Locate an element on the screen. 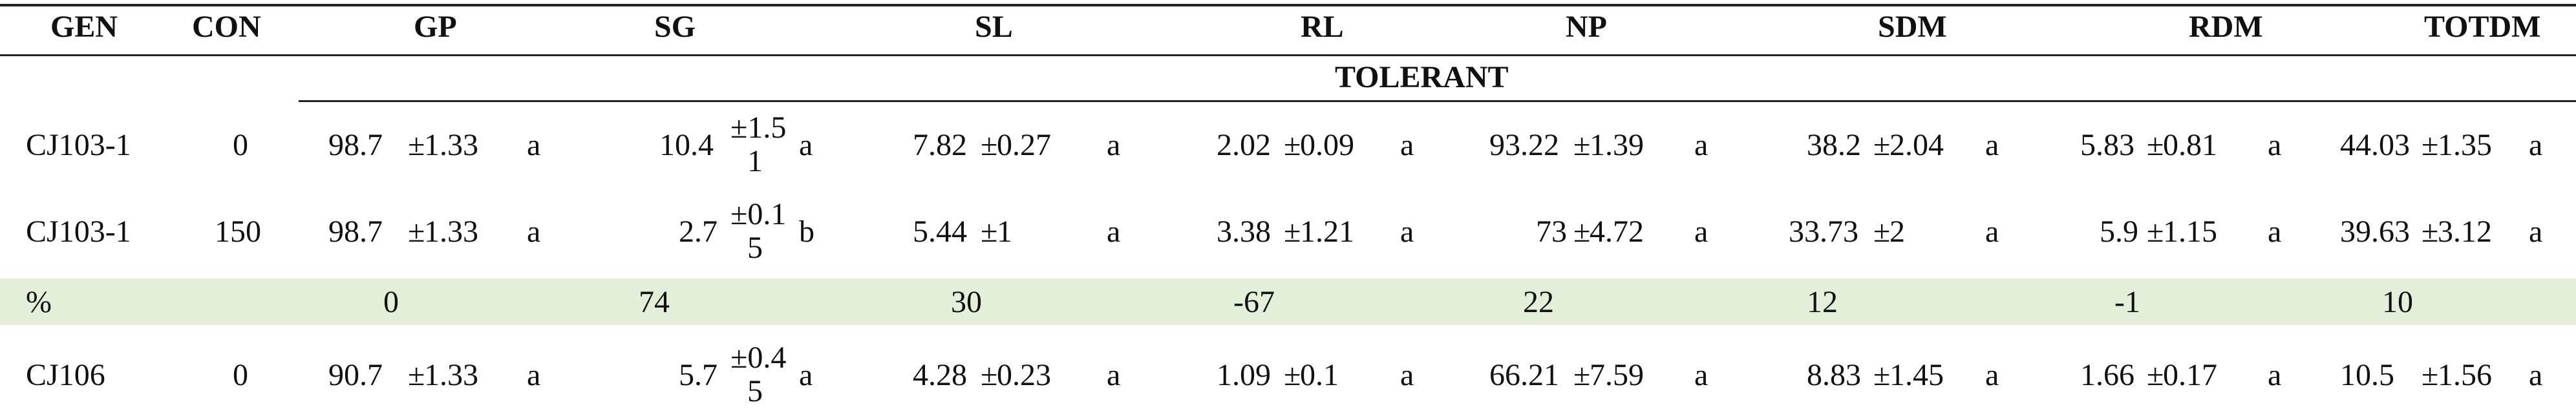  cell-np-error: 1.39 is located at coordinates (1617, 145).